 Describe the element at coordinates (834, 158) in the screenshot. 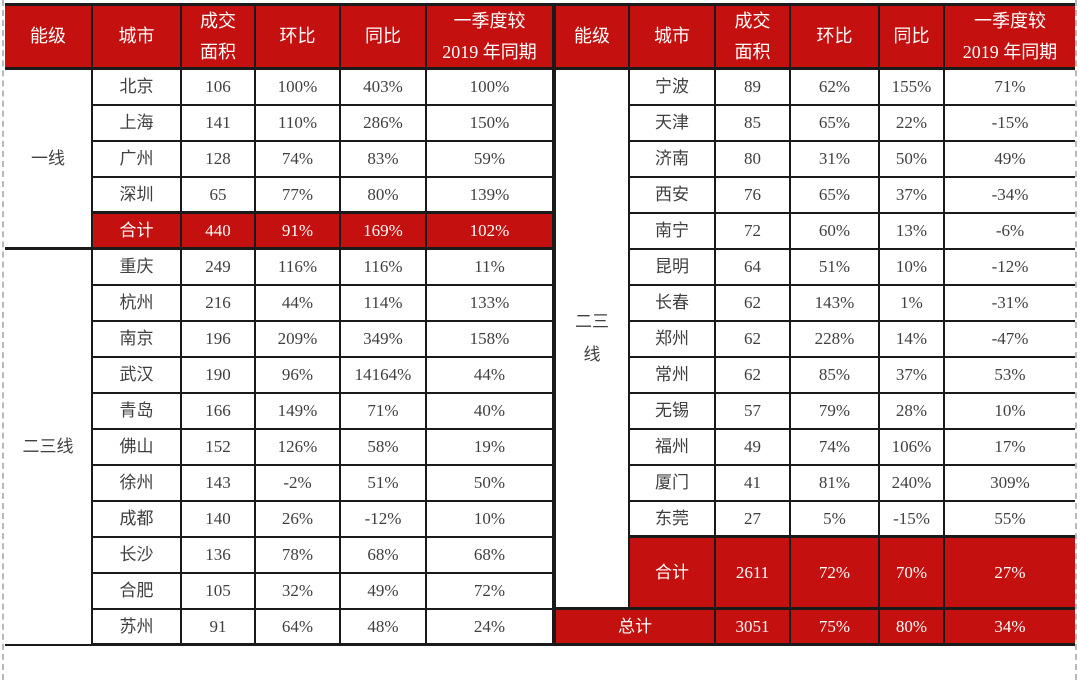

I see `cell-mom: 31%` at that location.